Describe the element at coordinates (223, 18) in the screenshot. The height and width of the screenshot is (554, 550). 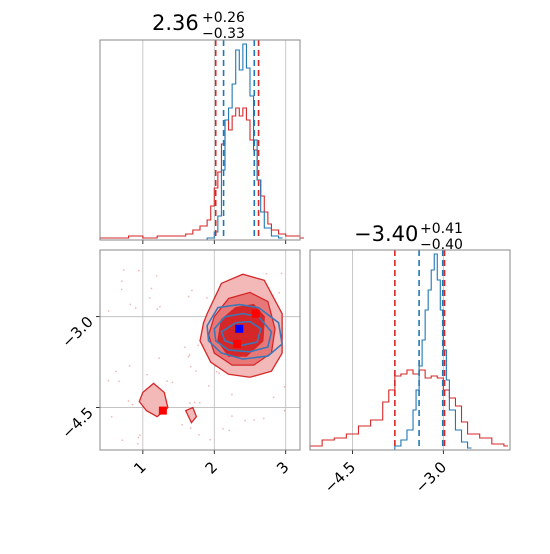
I see `param-1-title-upper: +0.26` at that location.